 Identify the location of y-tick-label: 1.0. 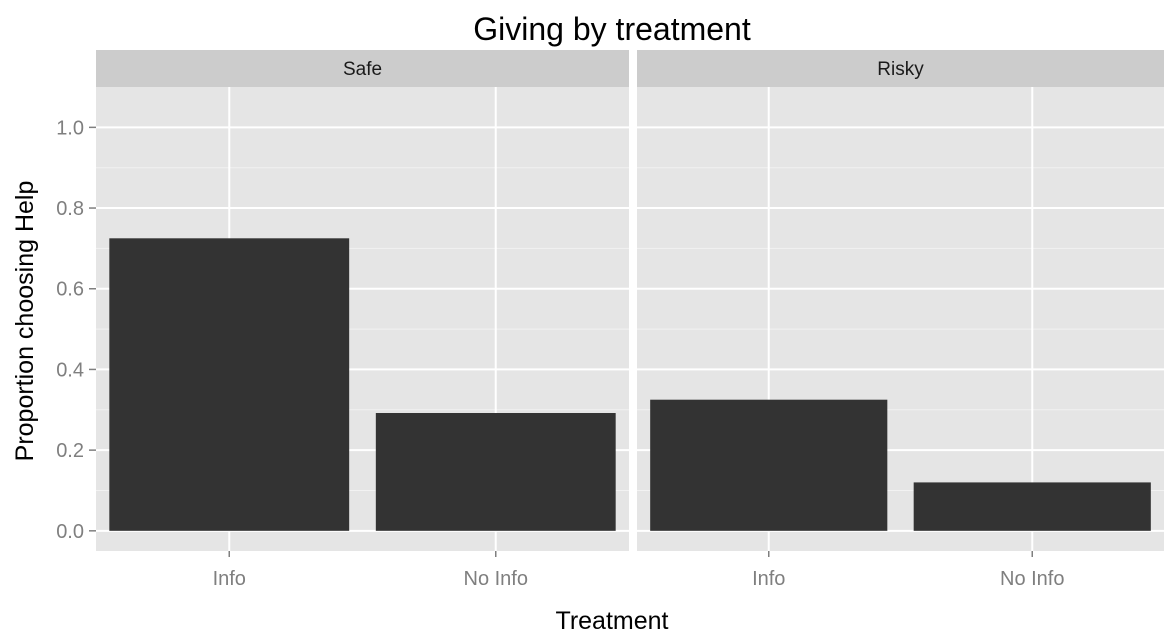
(70, 128).